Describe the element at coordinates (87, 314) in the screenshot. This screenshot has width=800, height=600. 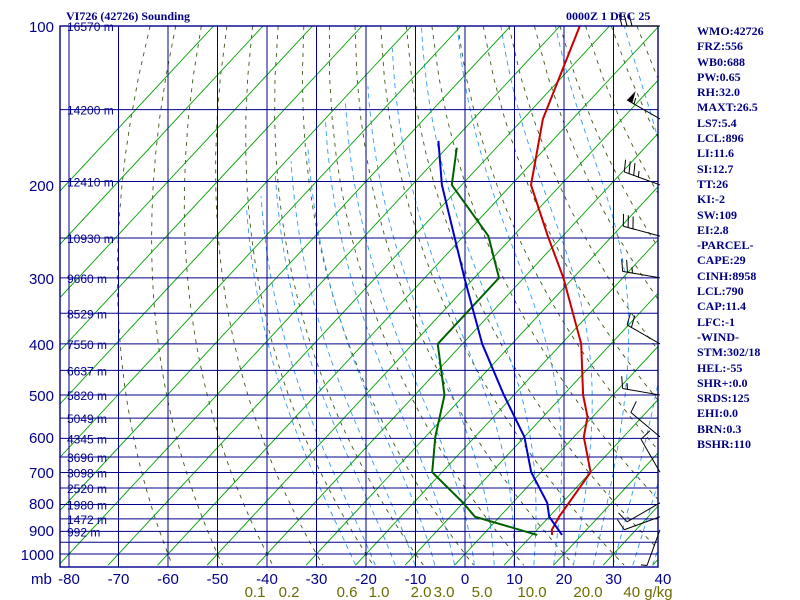
I see `height-label: 8529 m` at that location.